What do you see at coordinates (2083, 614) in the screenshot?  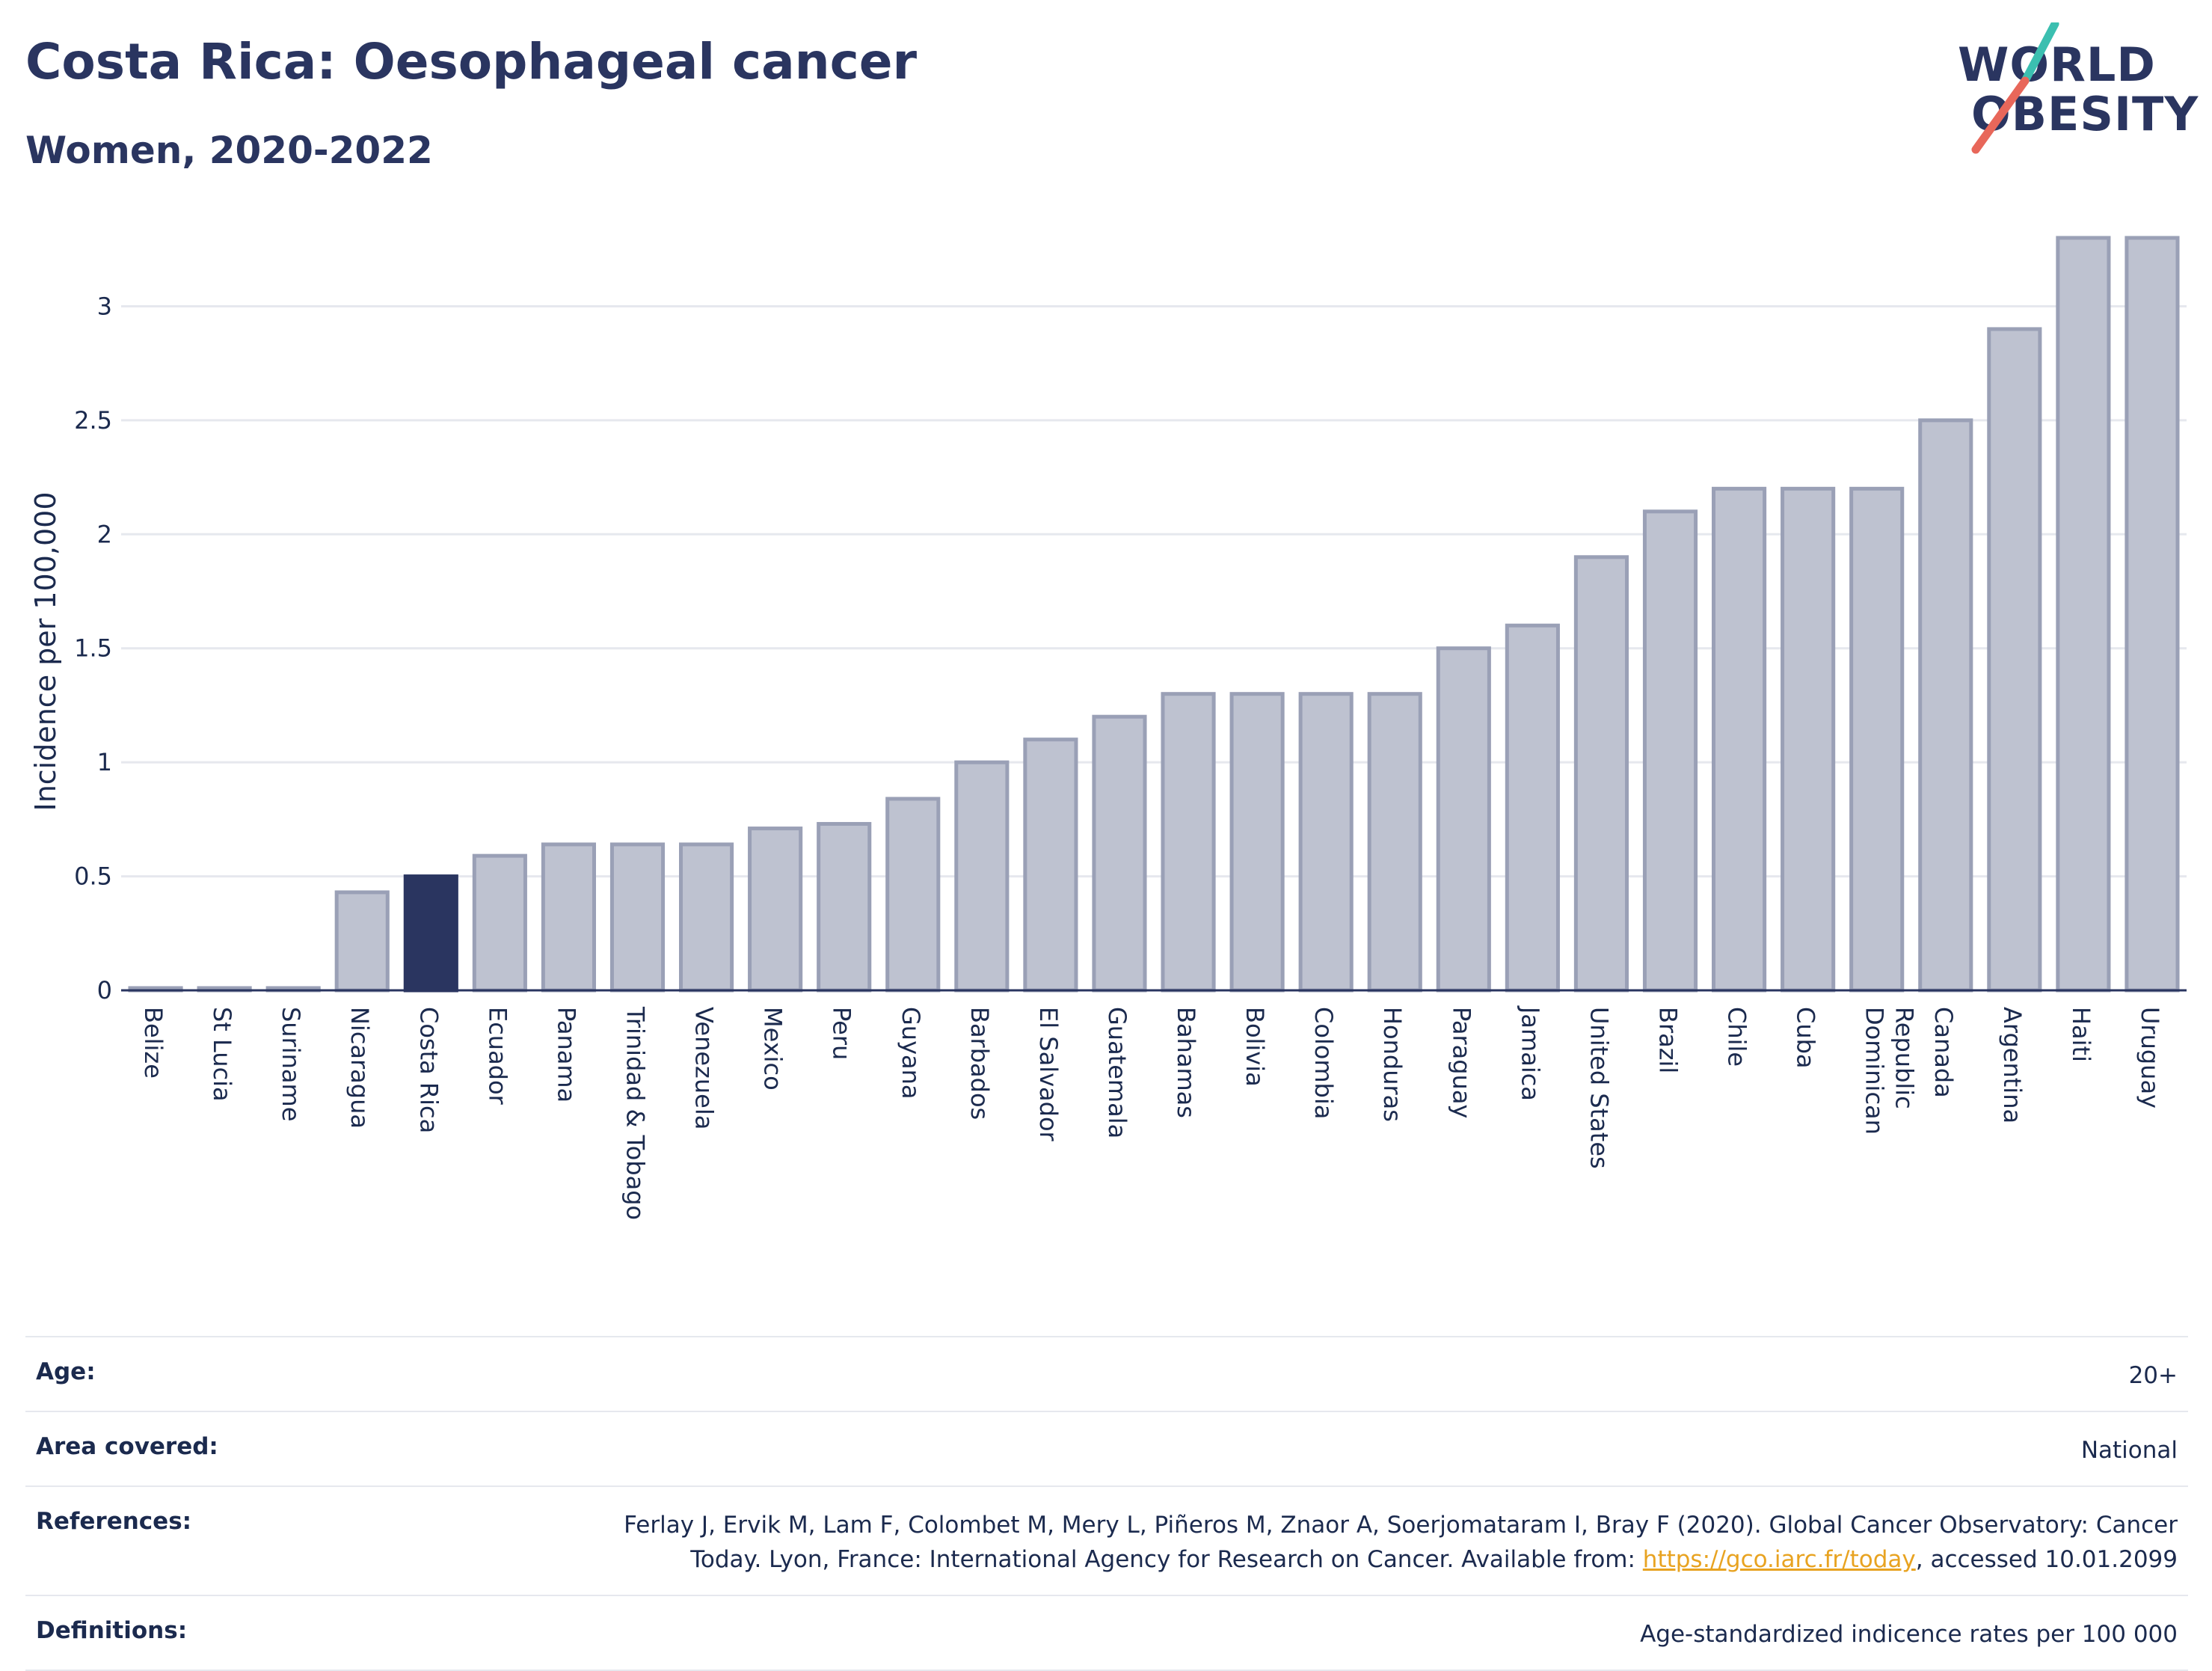 I see `bar-haiti` at bounding box center [2083, 614].